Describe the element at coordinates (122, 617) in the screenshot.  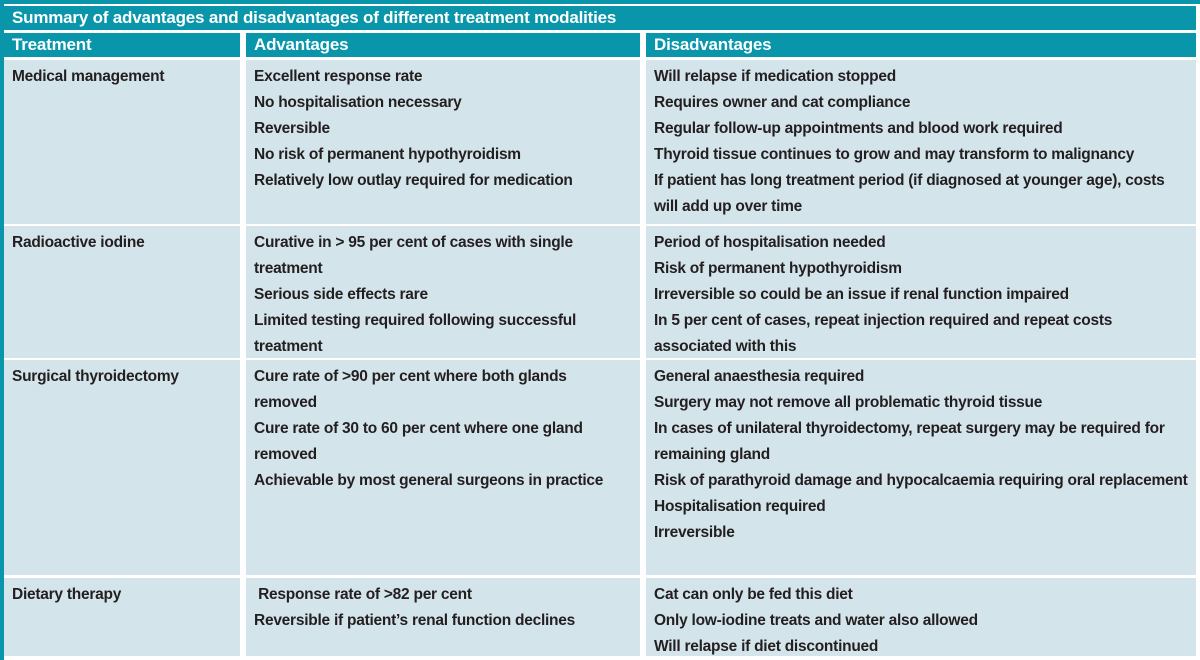
I see `treatment-cell: Dietary therapy` at that location.